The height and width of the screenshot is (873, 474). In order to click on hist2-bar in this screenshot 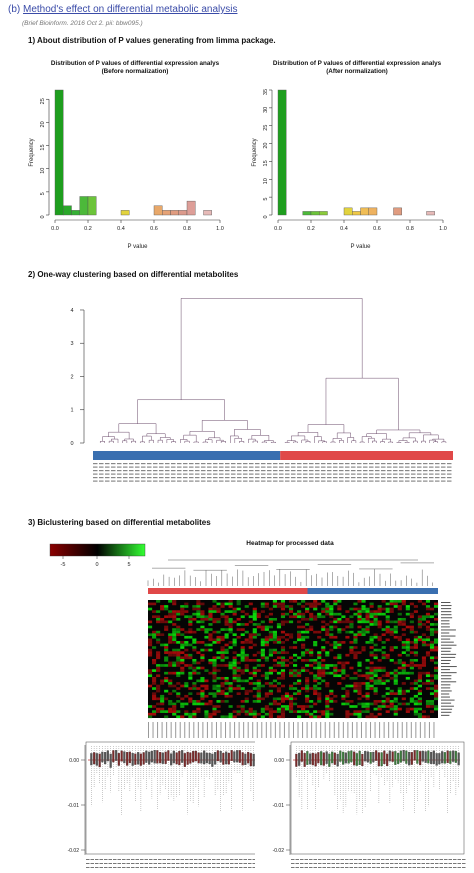, I will do `click(348, 211)`.